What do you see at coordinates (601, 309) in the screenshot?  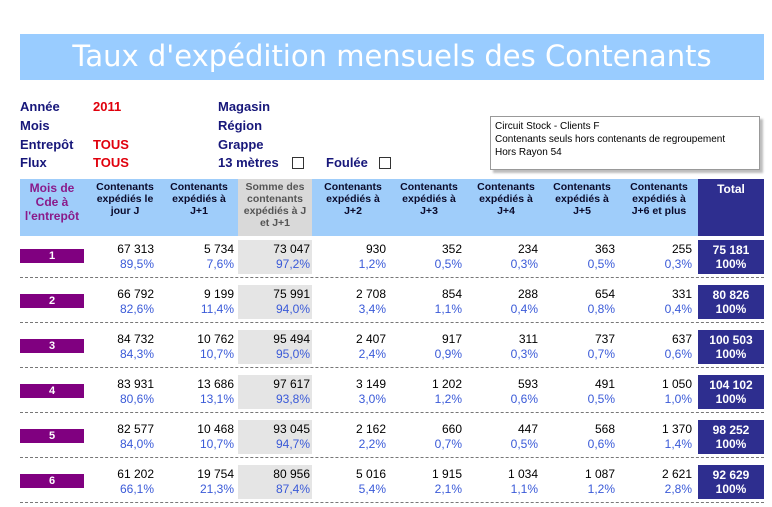 I see `table-percent: 0,8%` at bounding box center [601, 309].